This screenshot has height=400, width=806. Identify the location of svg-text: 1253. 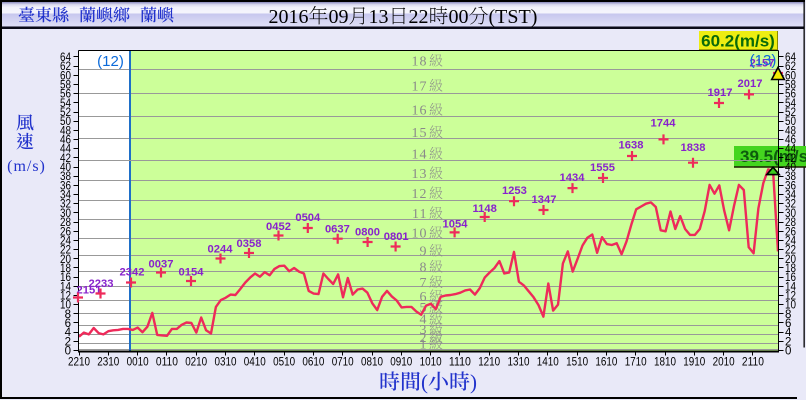
(514, 191).